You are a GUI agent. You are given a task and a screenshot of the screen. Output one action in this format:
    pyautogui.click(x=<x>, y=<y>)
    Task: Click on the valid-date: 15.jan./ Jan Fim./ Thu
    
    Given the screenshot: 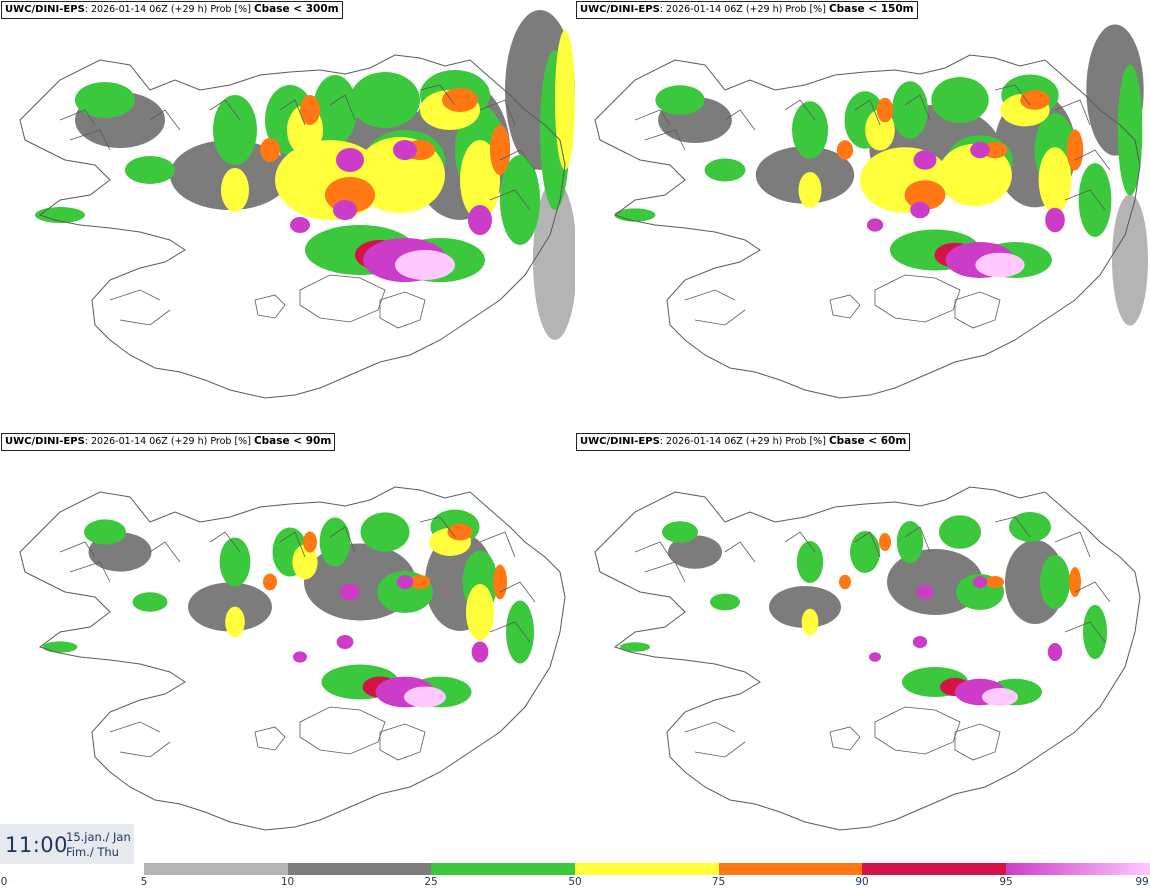 What is the action you would take?
    pyautogui.click(x=98, y=845)
    